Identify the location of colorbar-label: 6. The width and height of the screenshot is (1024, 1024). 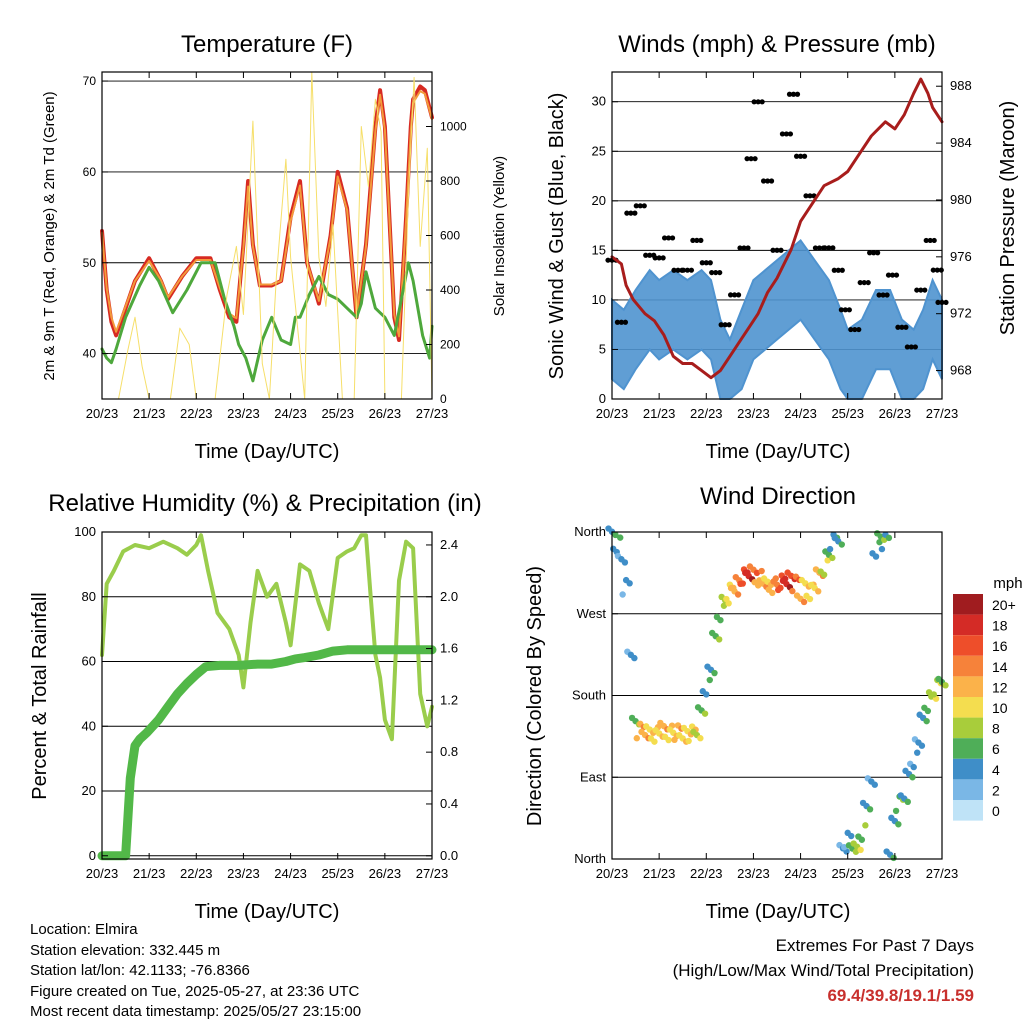
(996, 749).